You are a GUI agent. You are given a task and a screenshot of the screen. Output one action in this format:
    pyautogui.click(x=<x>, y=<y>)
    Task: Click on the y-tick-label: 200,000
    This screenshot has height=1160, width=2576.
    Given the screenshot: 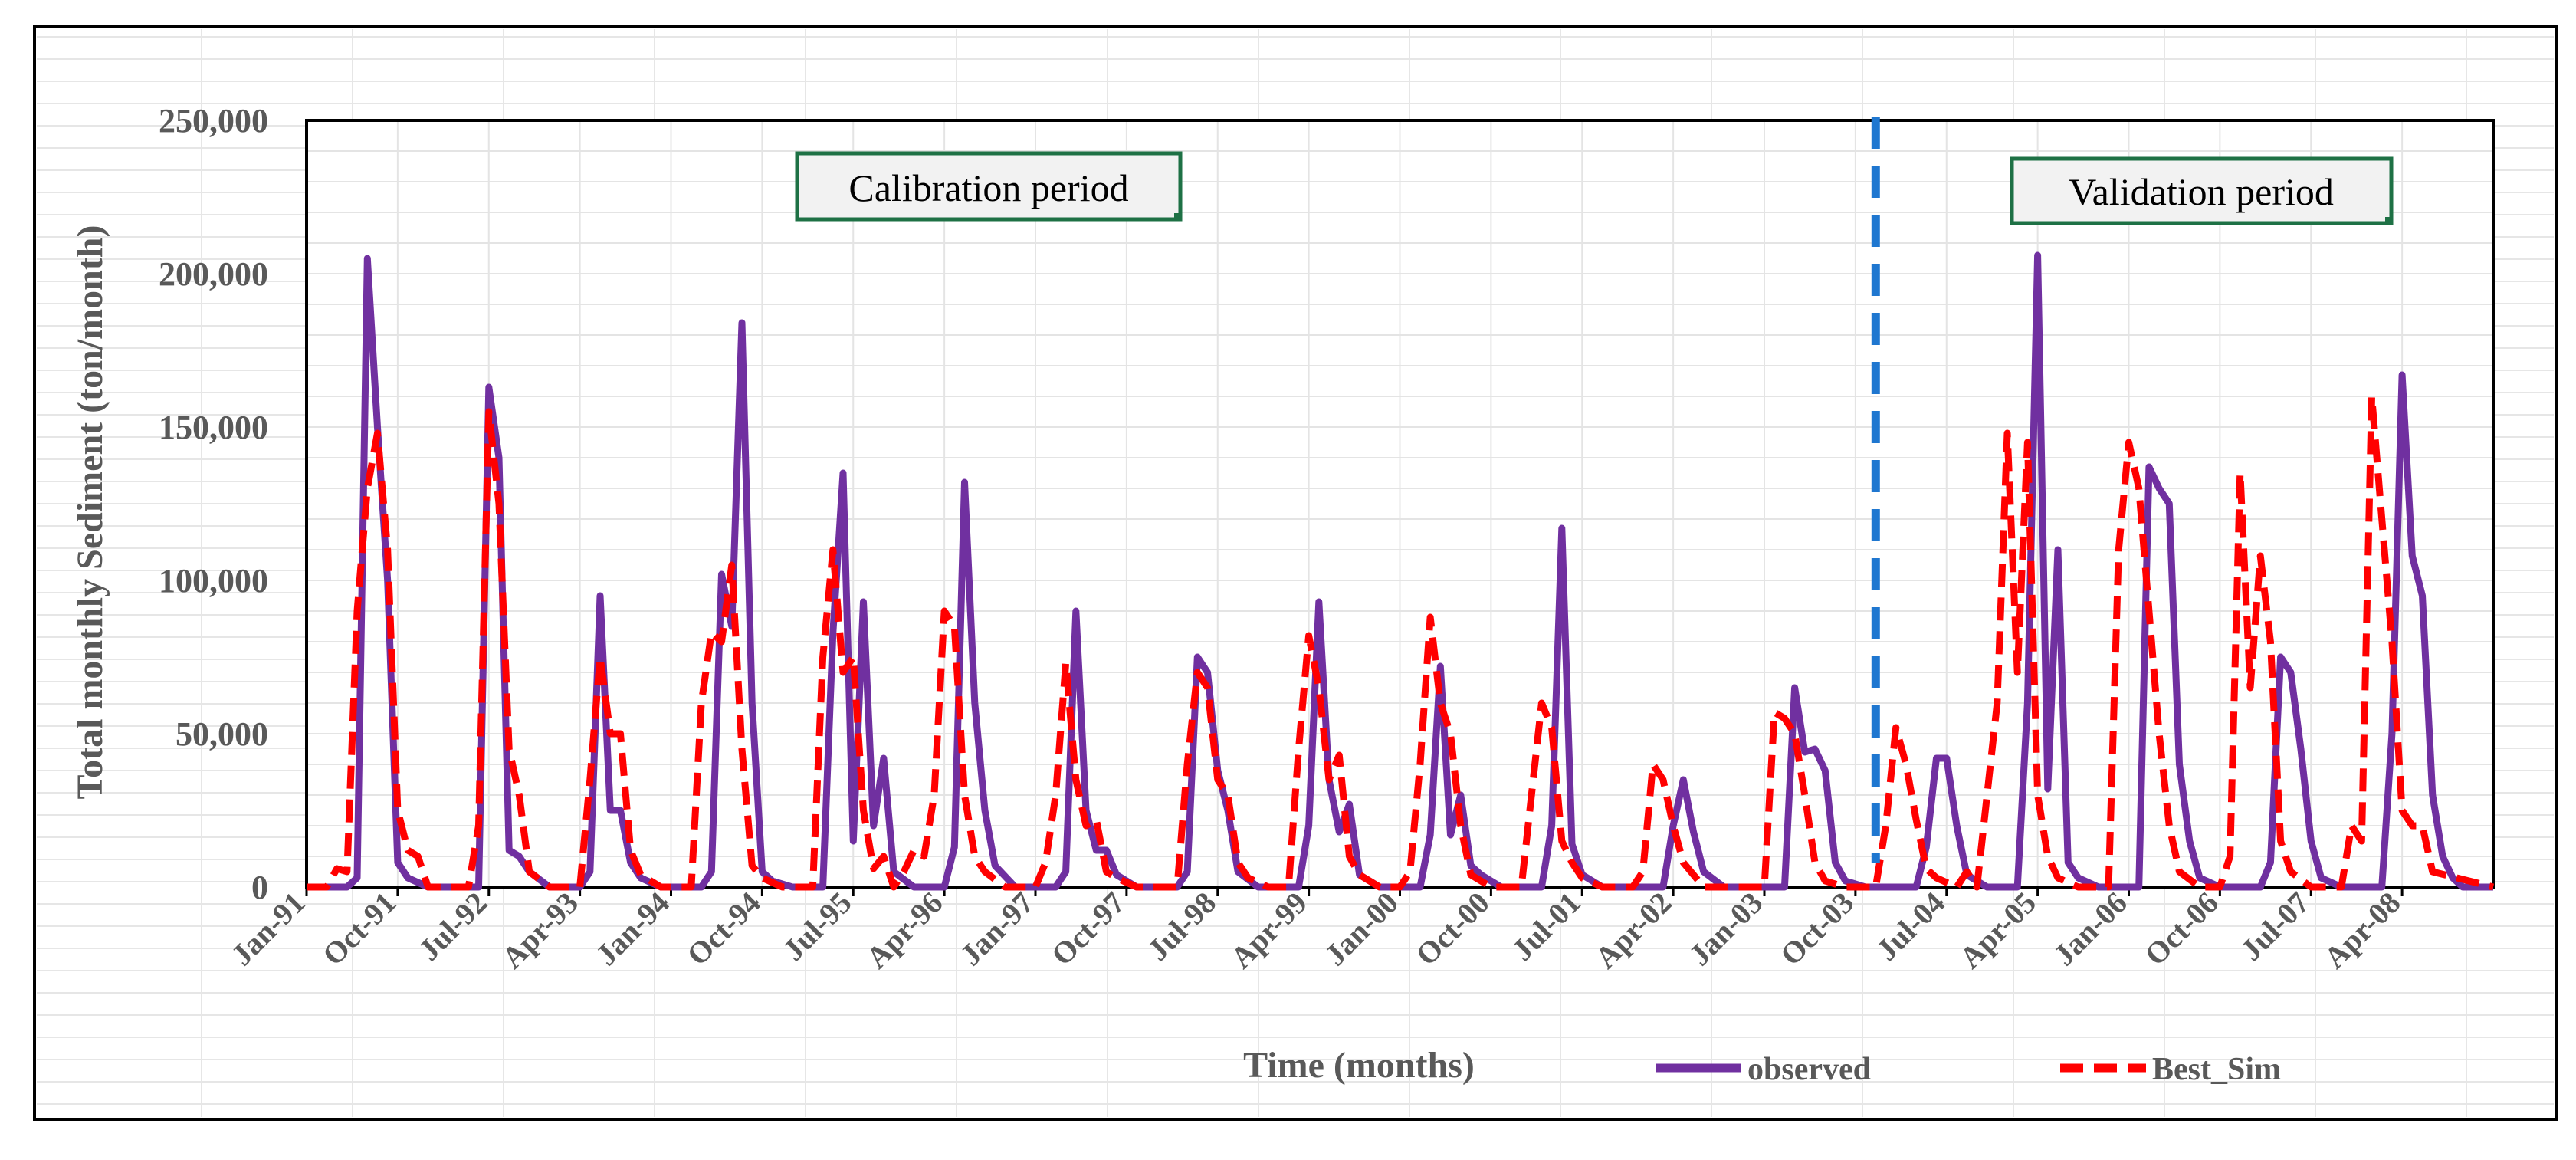 What is the action you would take?
    pyautogui.click(x=213, y=274)
    